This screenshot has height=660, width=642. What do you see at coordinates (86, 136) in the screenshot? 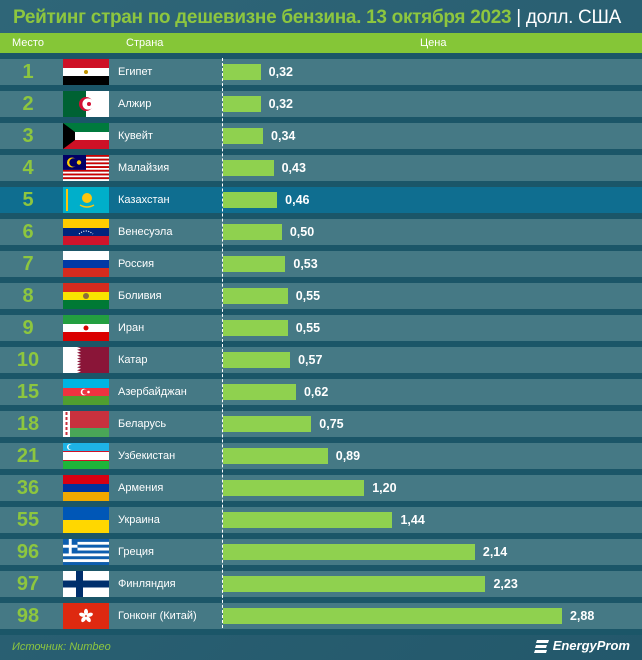
I see `flag-kuwait-icon` at bounding box center [86, 136].